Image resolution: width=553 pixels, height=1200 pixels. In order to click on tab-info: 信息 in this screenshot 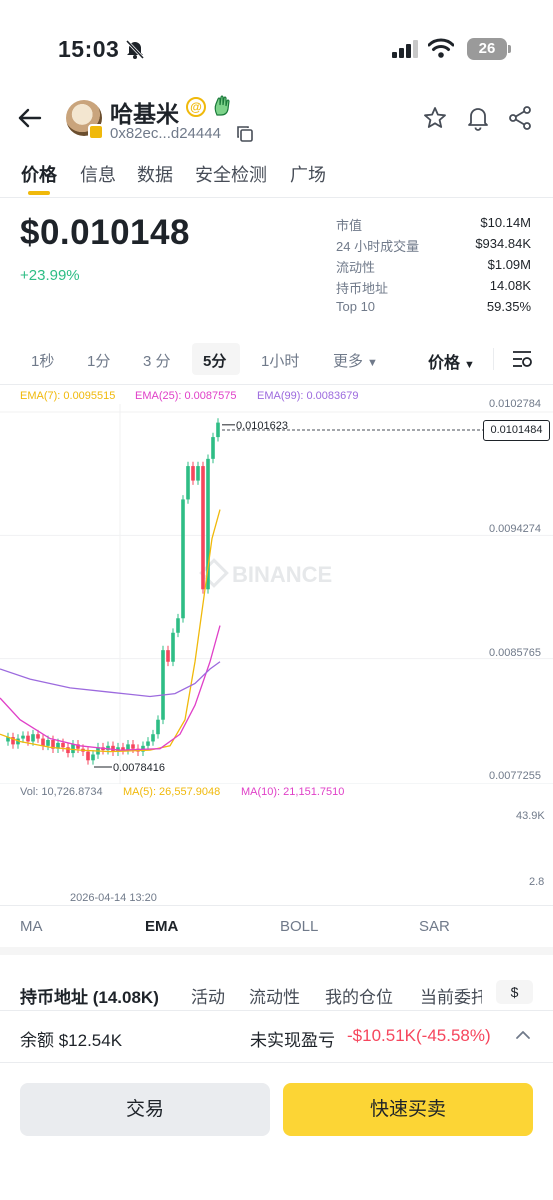, I will do `click(98, 175)`.